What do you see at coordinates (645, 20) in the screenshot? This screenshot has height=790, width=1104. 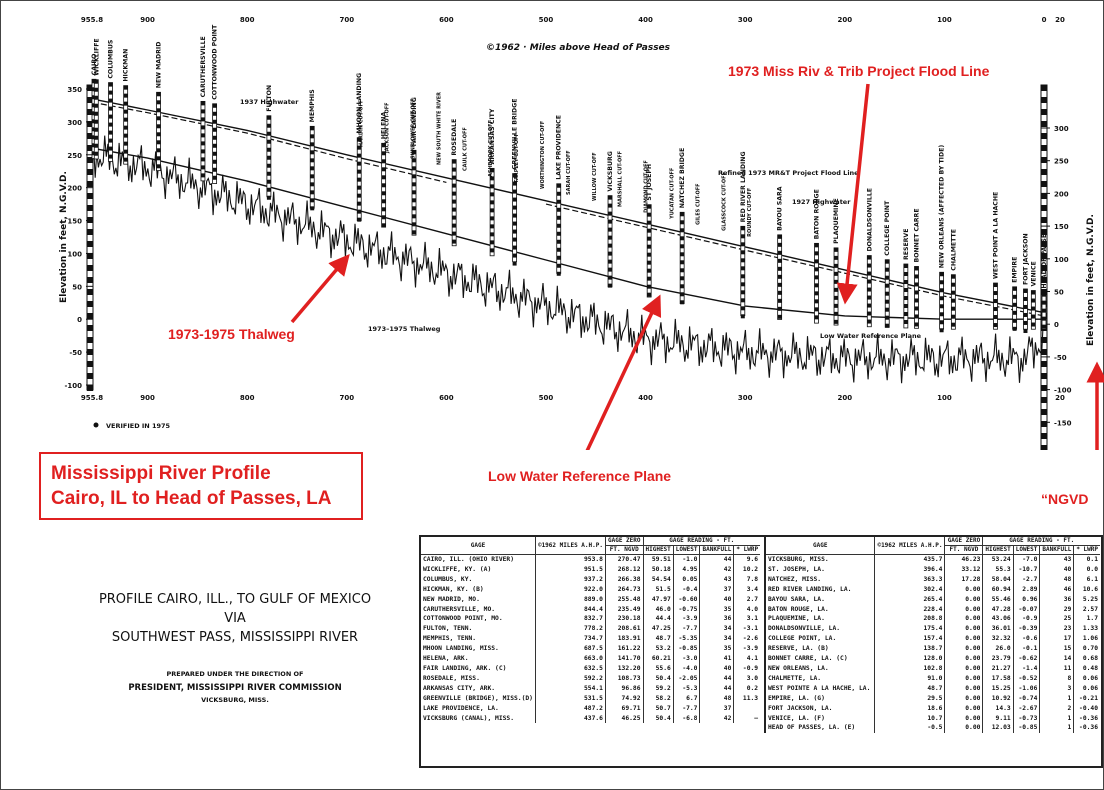 I see `top-x-tick-label: 400` at bounding box center [645, 20].